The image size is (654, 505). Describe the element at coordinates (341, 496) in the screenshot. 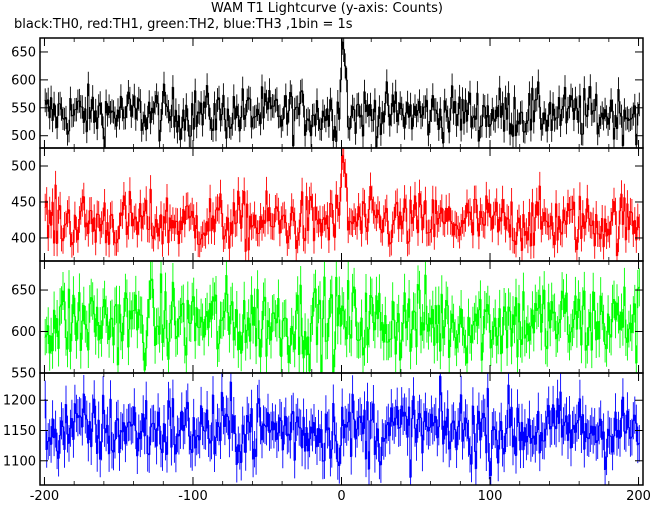

I see `x-tick-label: 0` at that location.